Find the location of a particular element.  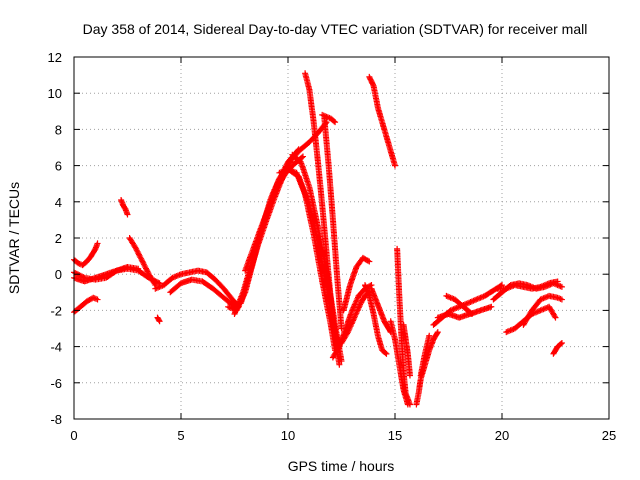

y-tick-label: 12 is located at coordinates (55, 57).